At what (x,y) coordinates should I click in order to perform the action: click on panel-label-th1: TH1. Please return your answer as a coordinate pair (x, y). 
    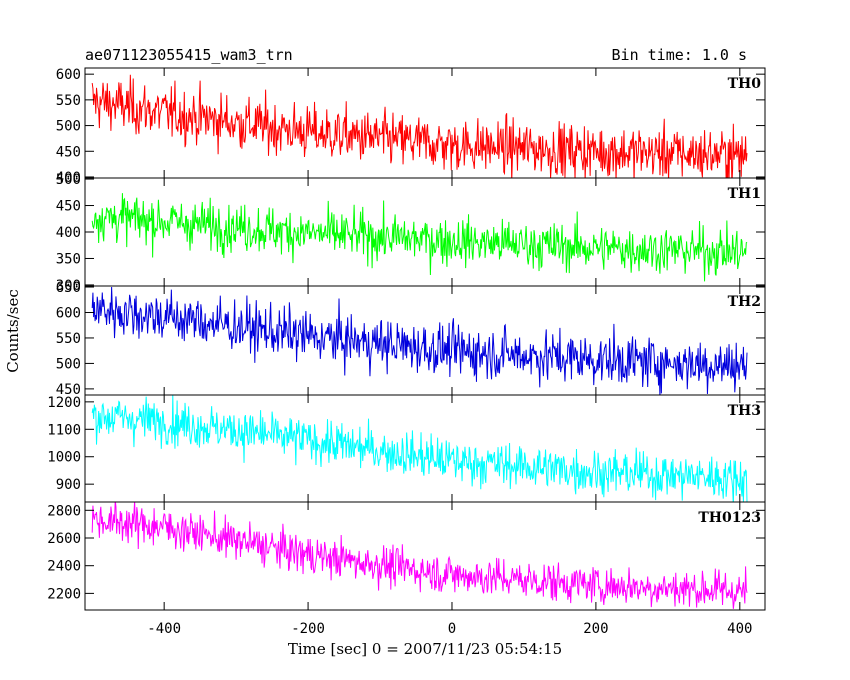
    Looking at the image, I should click on (744, 194).